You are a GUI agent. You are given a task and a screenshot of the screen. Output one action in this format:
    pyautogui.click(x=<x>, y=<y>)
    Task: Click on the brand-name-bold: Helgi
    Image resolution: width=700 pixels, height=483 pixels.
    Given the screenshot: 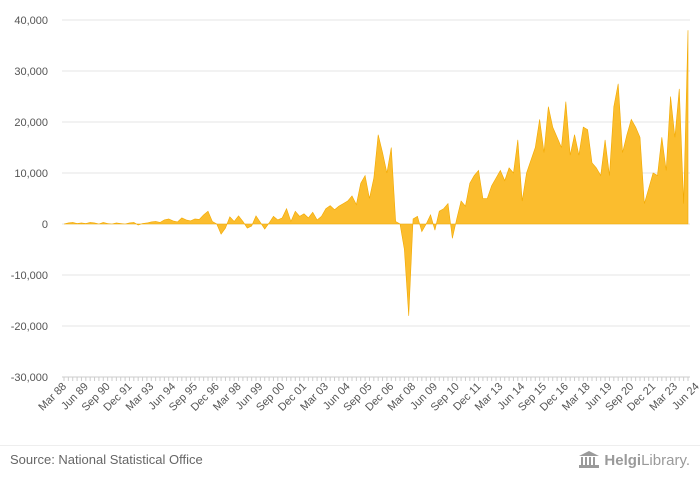 What is the action you would take?
    pyautogui.click(x=623, y=460)
    